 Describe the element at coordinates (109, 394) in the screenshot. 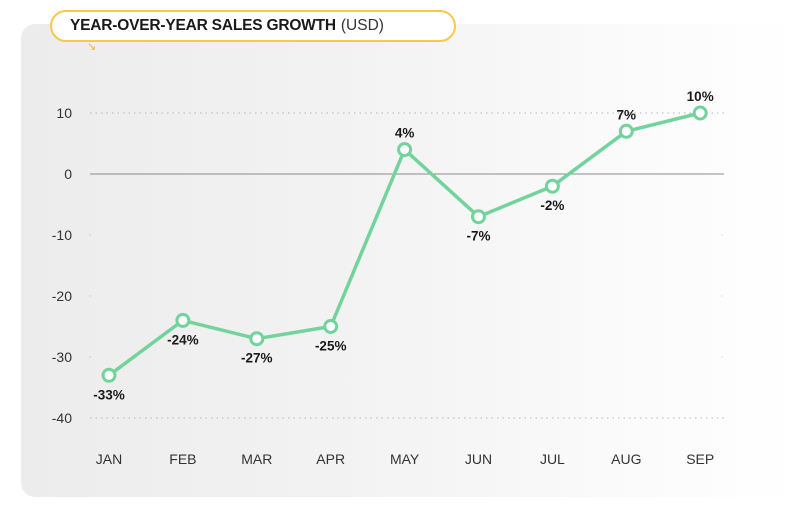

I see `data-label: -33%` at that location.